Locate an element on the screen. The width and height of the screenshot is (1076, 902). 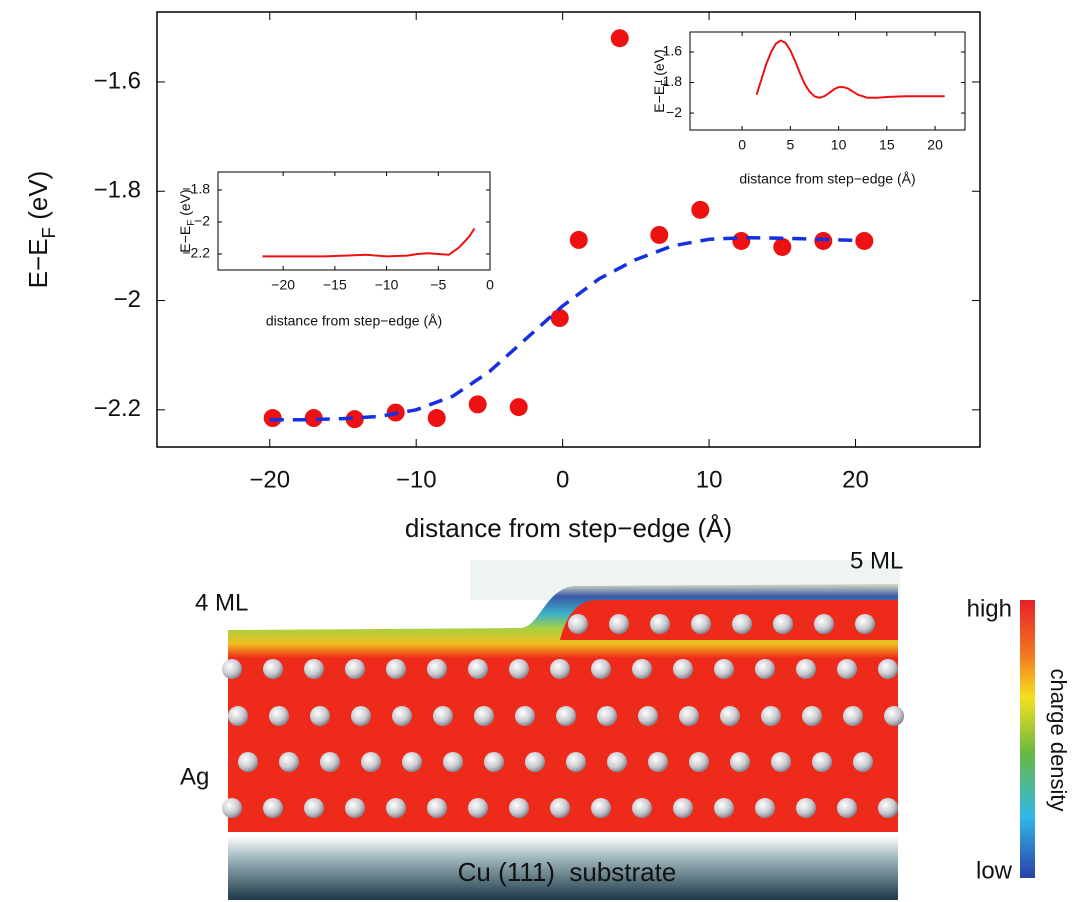
colorbar-low: low is located at coordinates (994, 870).